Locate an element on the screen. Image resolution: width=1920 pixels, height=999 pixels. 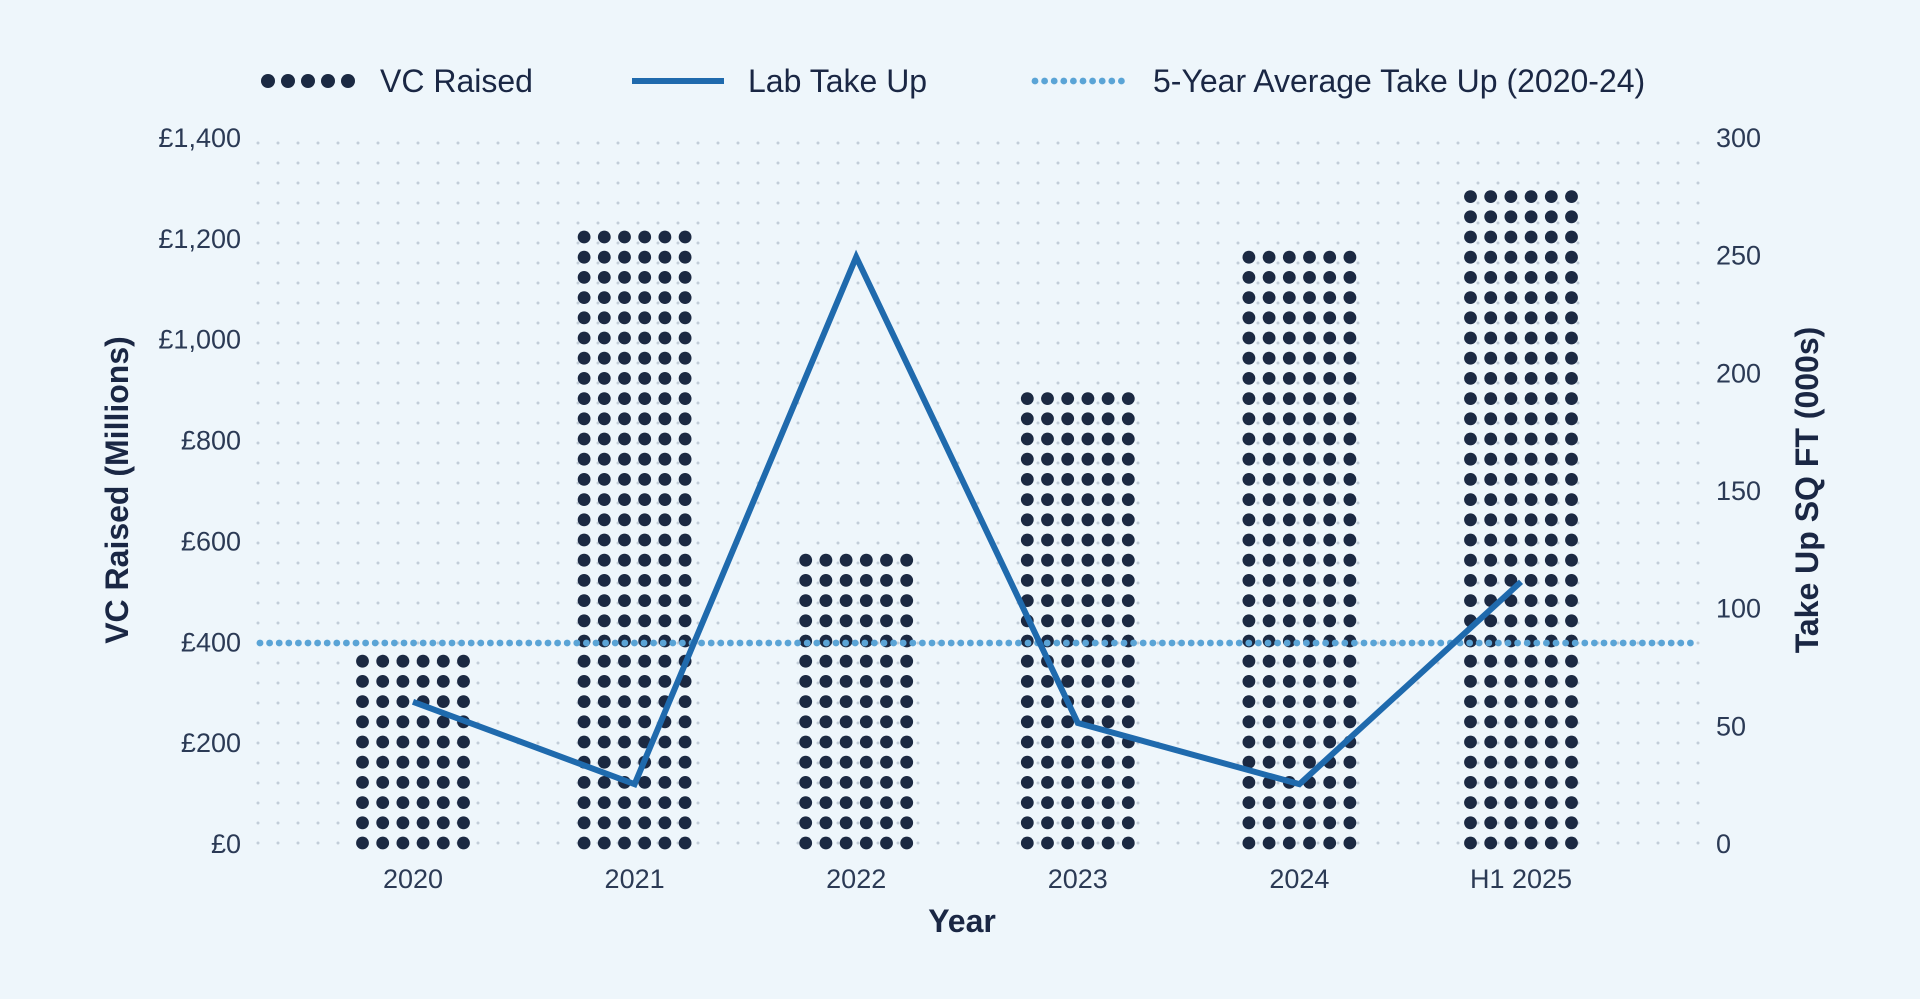
legend-vc-dot is located at coordinates (348, 81).